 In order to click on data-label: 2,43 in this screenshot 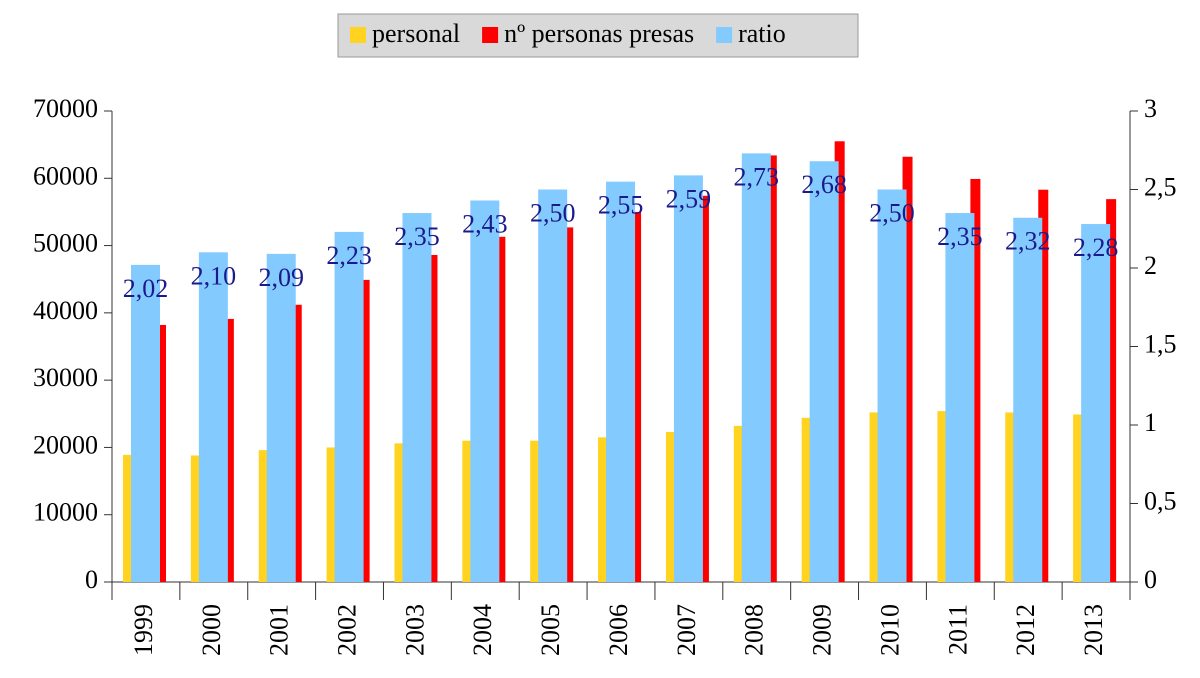, I will do `click(485, 223)`.